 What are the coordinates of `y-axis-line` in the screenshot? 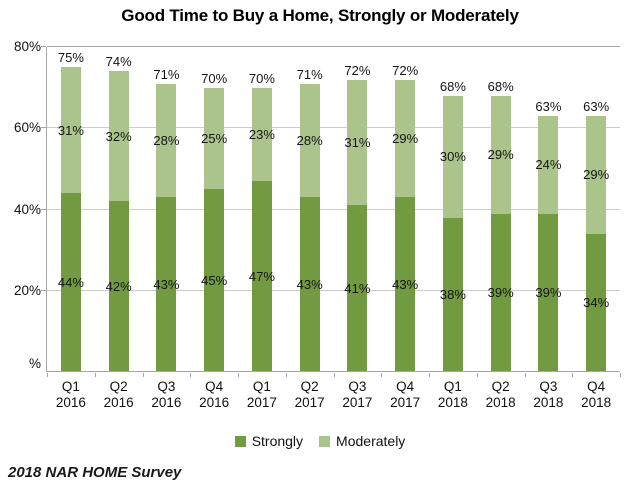 It's located at (46, 209).